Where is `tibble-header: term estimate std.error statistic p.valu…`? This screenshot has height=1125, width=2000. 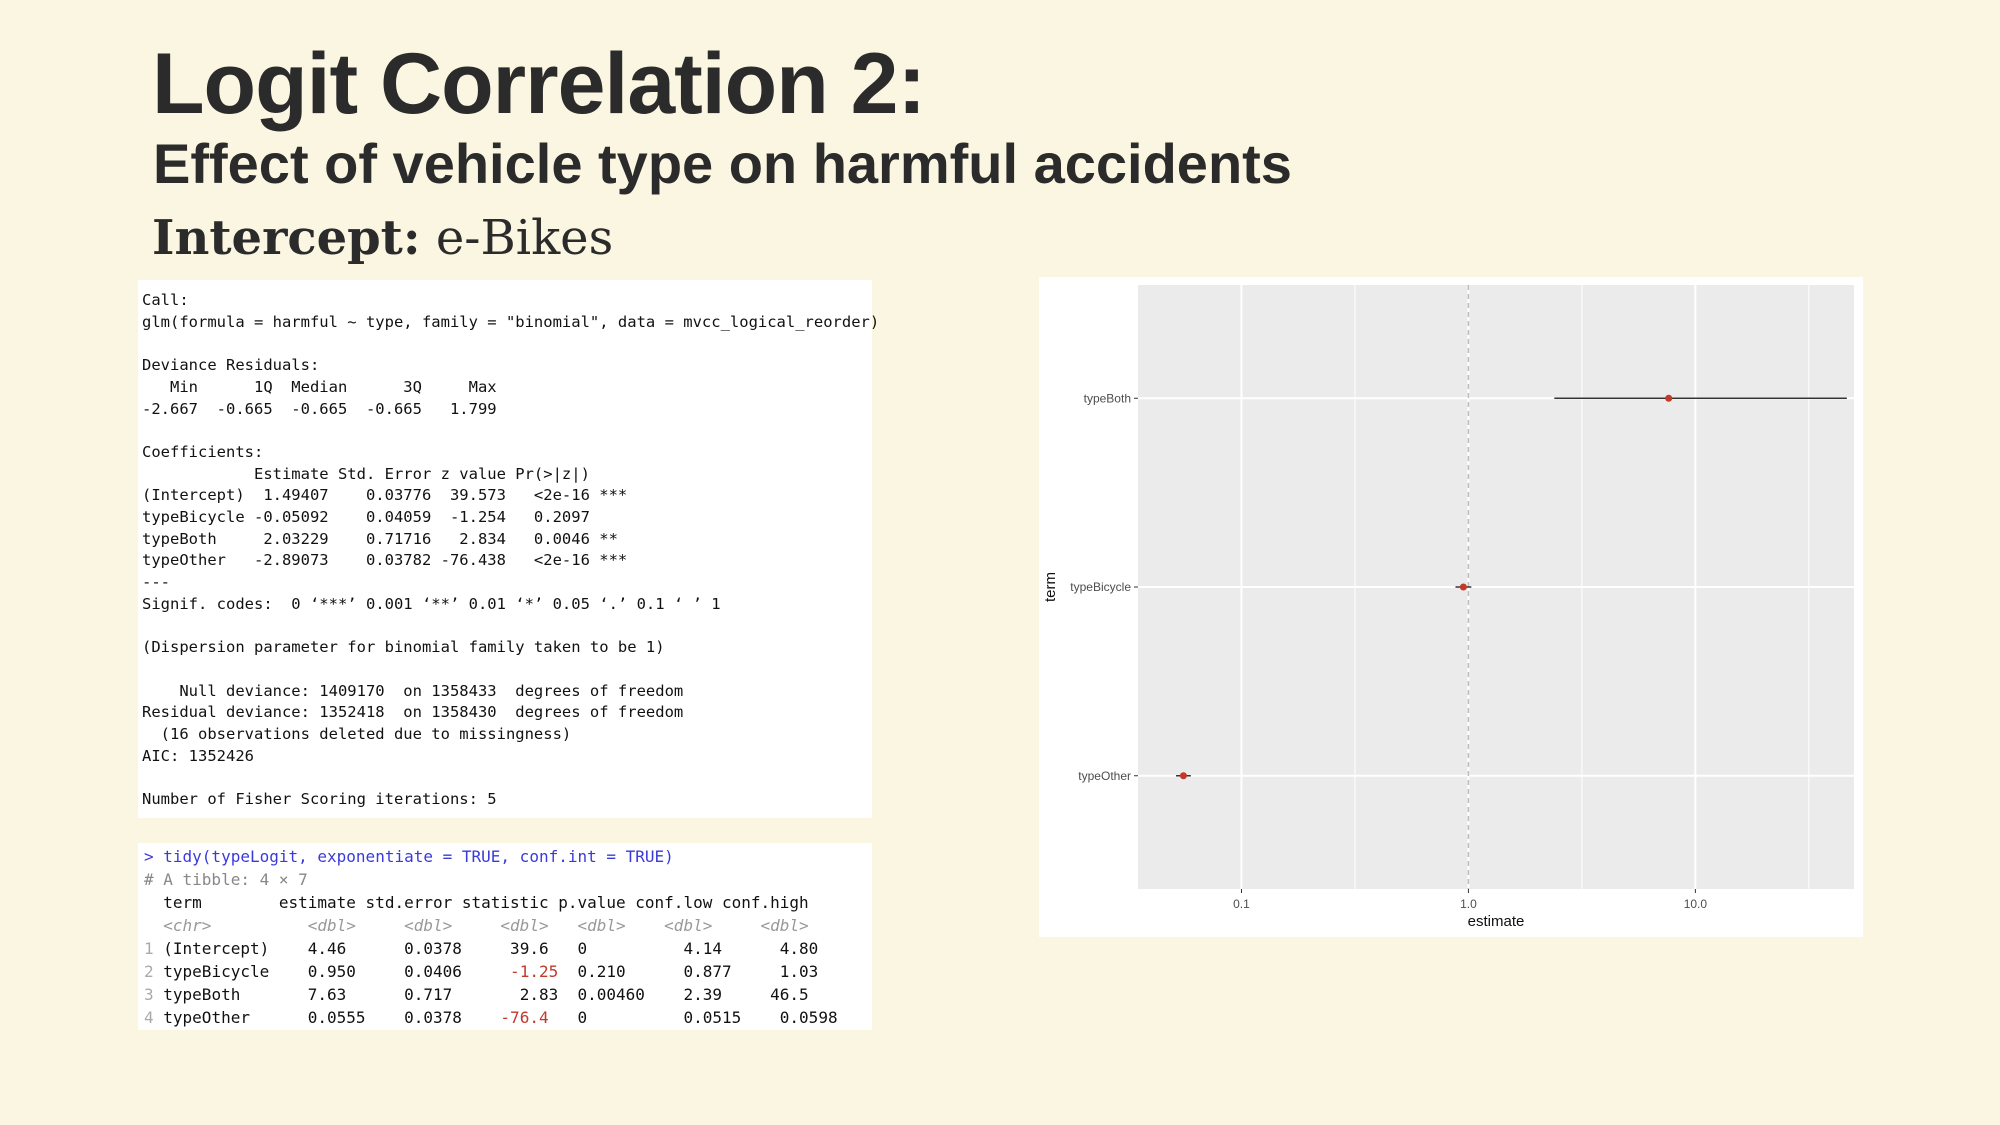
tibble-header: term estimate std.error statistic p.valu… is located at coordinates (476, 902).